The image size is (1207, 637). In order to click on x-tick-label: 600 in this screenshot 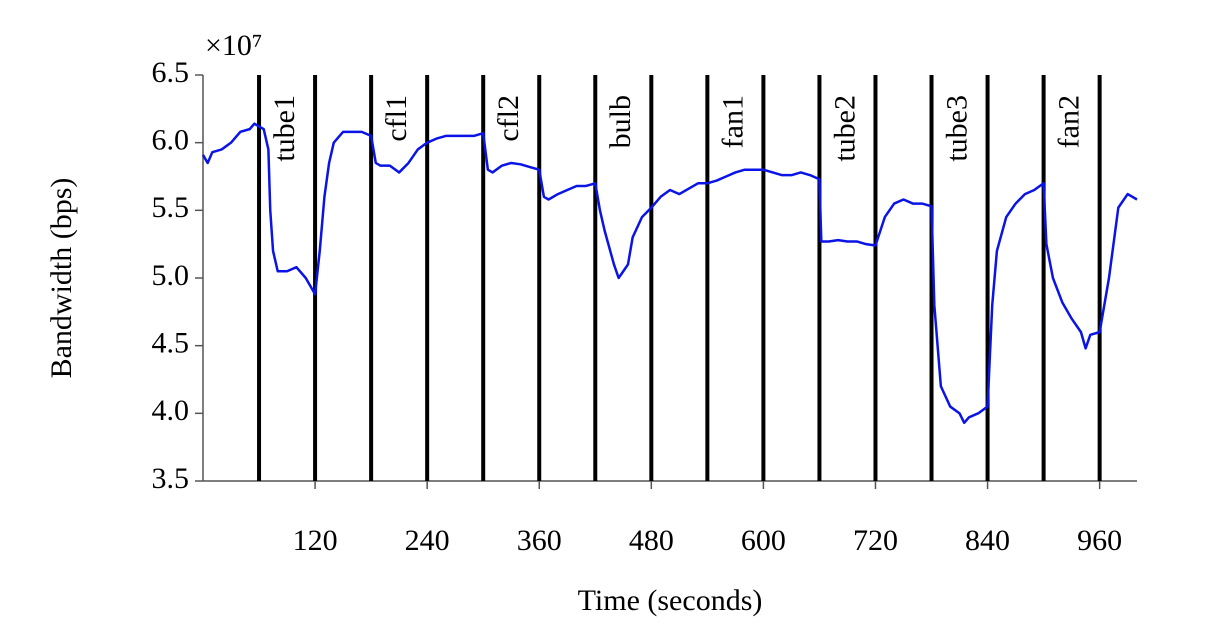, I will do `click(763, 540)`.